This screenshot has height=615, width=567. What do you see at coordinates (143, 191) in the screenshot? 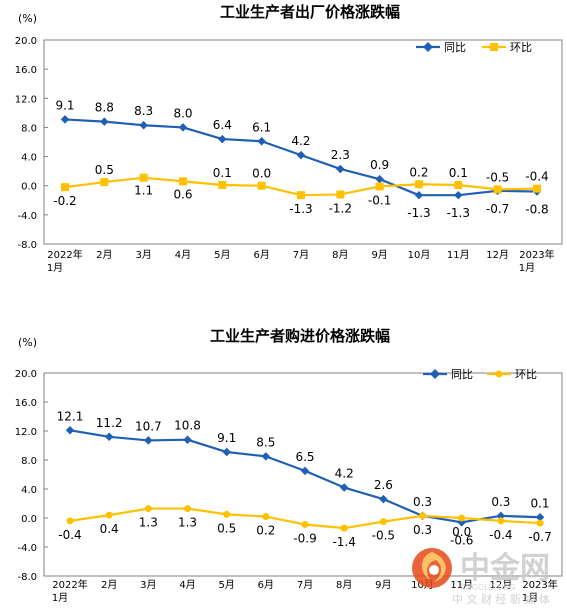
I see `data-label-mom: 1.1` at bounding box center [143, 191].